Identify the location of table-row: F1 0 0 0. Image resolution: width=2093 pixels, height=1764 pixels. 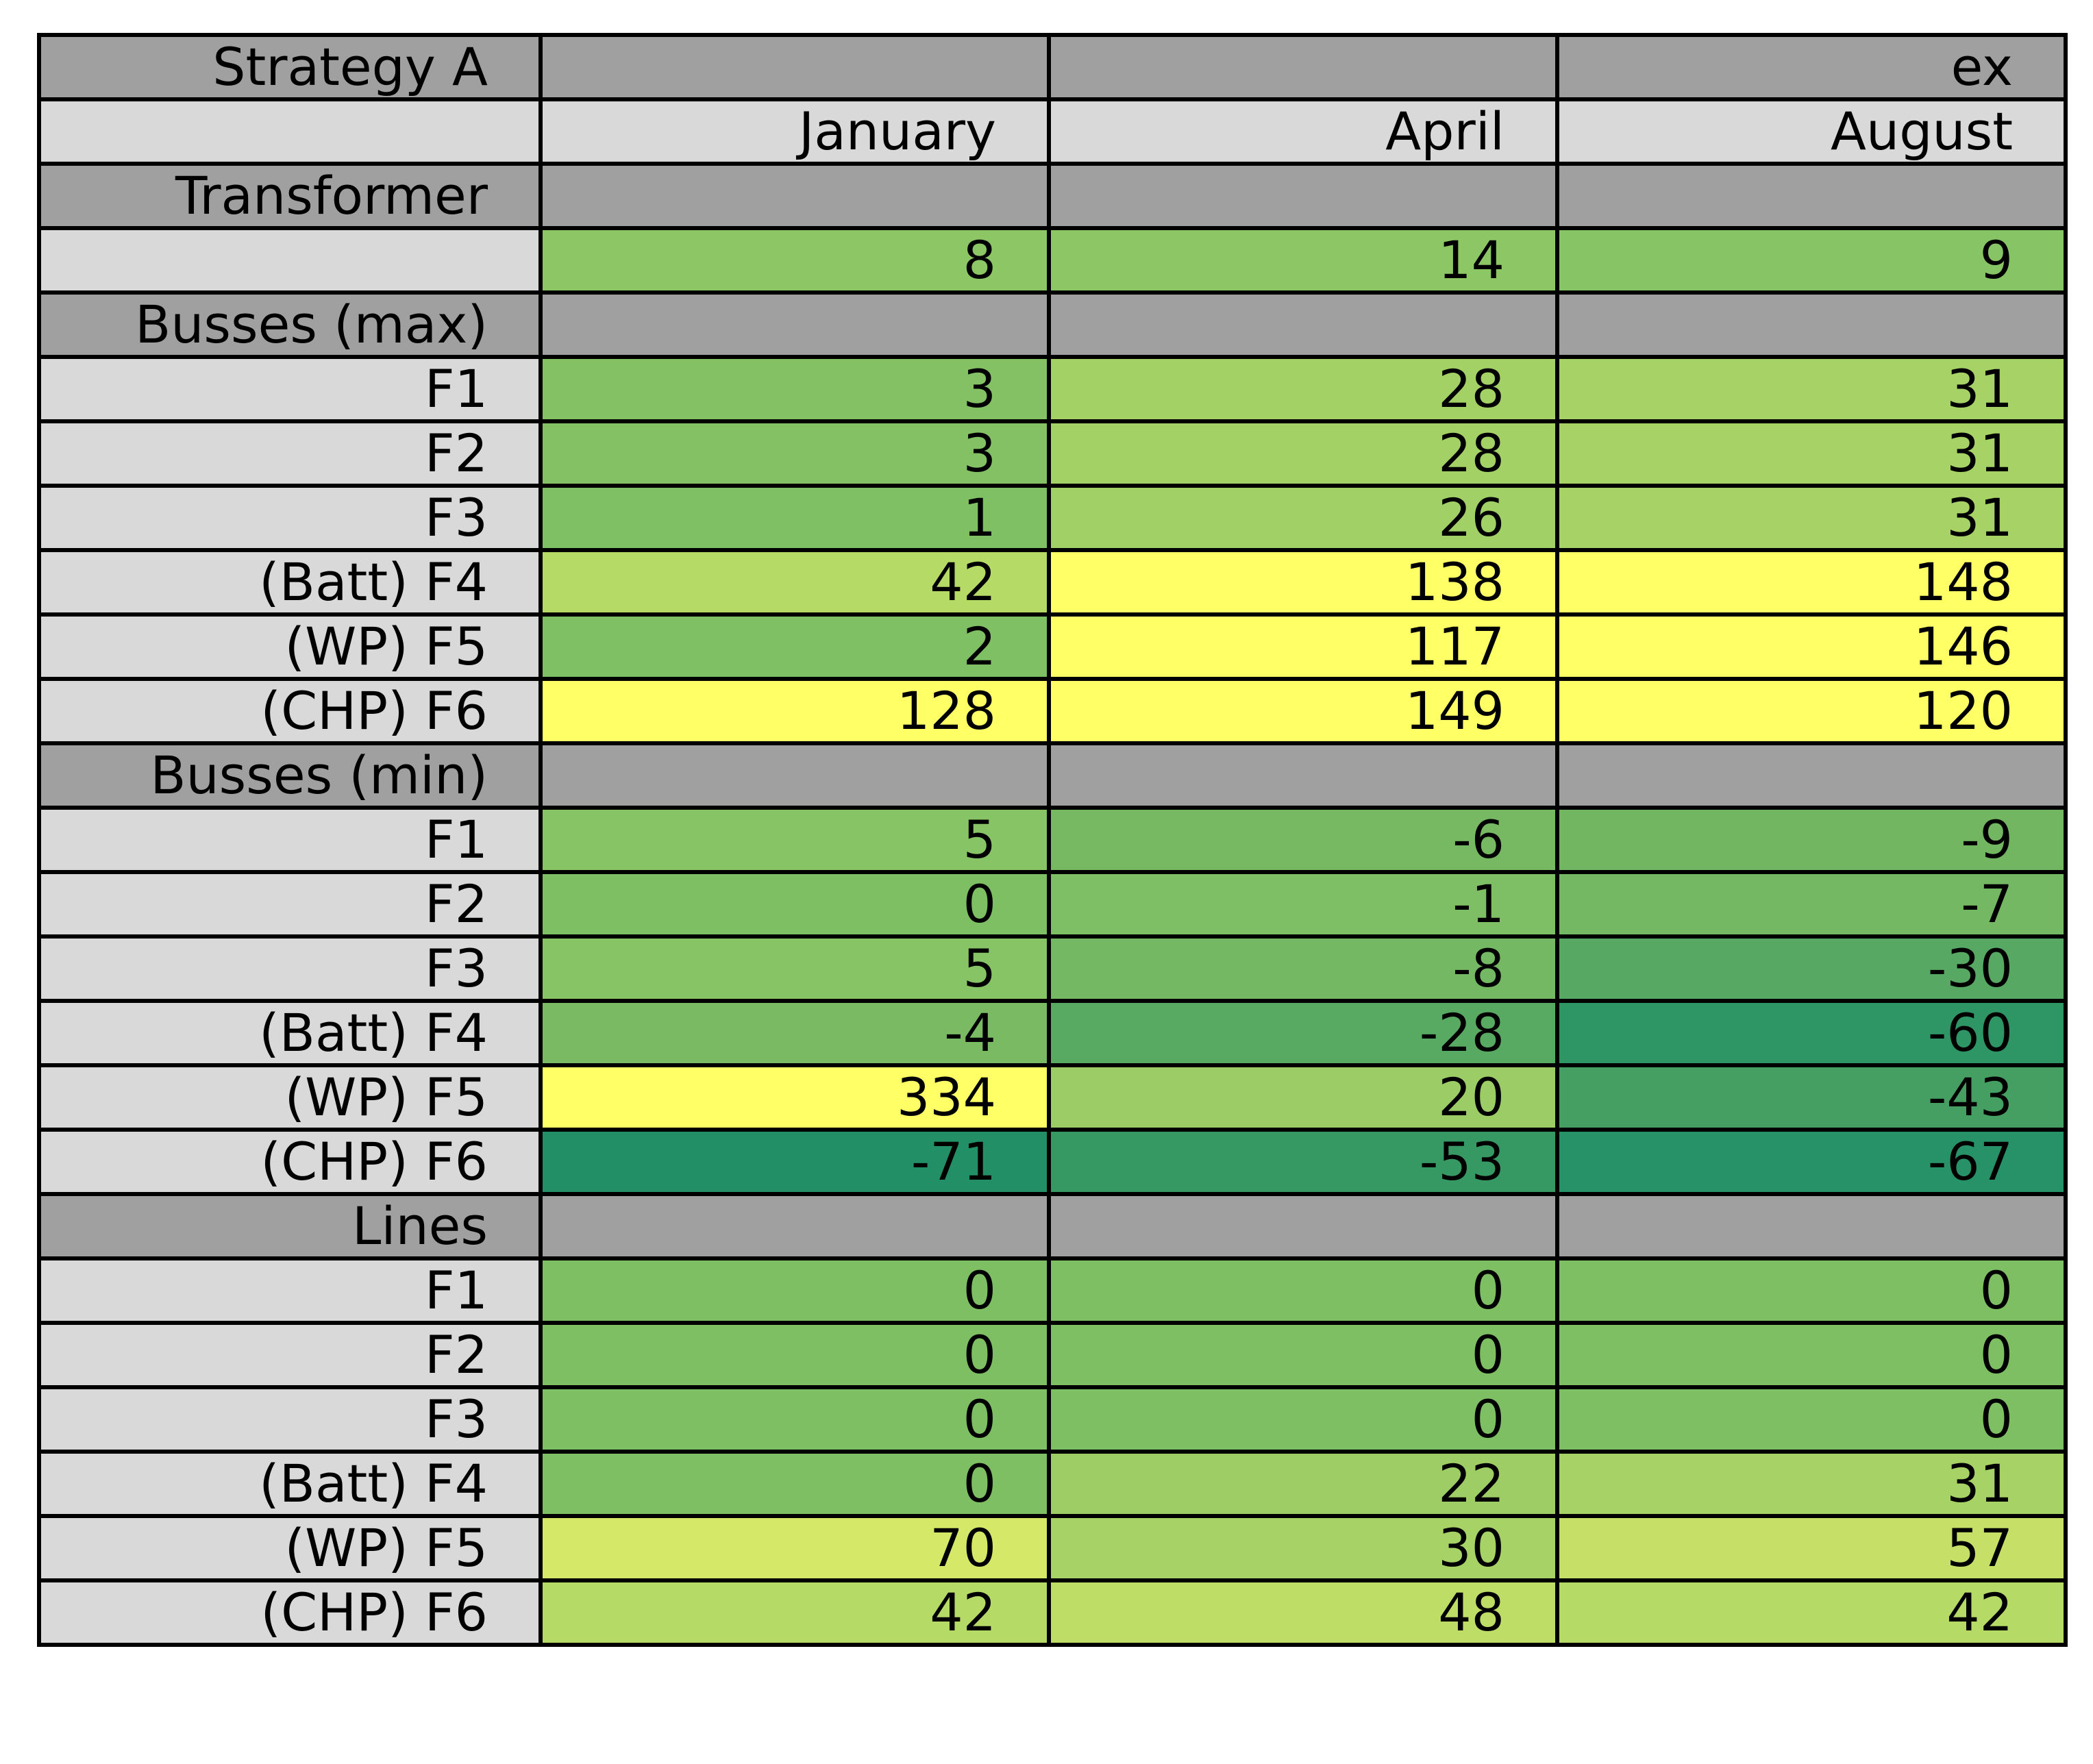
(1052, 1291).